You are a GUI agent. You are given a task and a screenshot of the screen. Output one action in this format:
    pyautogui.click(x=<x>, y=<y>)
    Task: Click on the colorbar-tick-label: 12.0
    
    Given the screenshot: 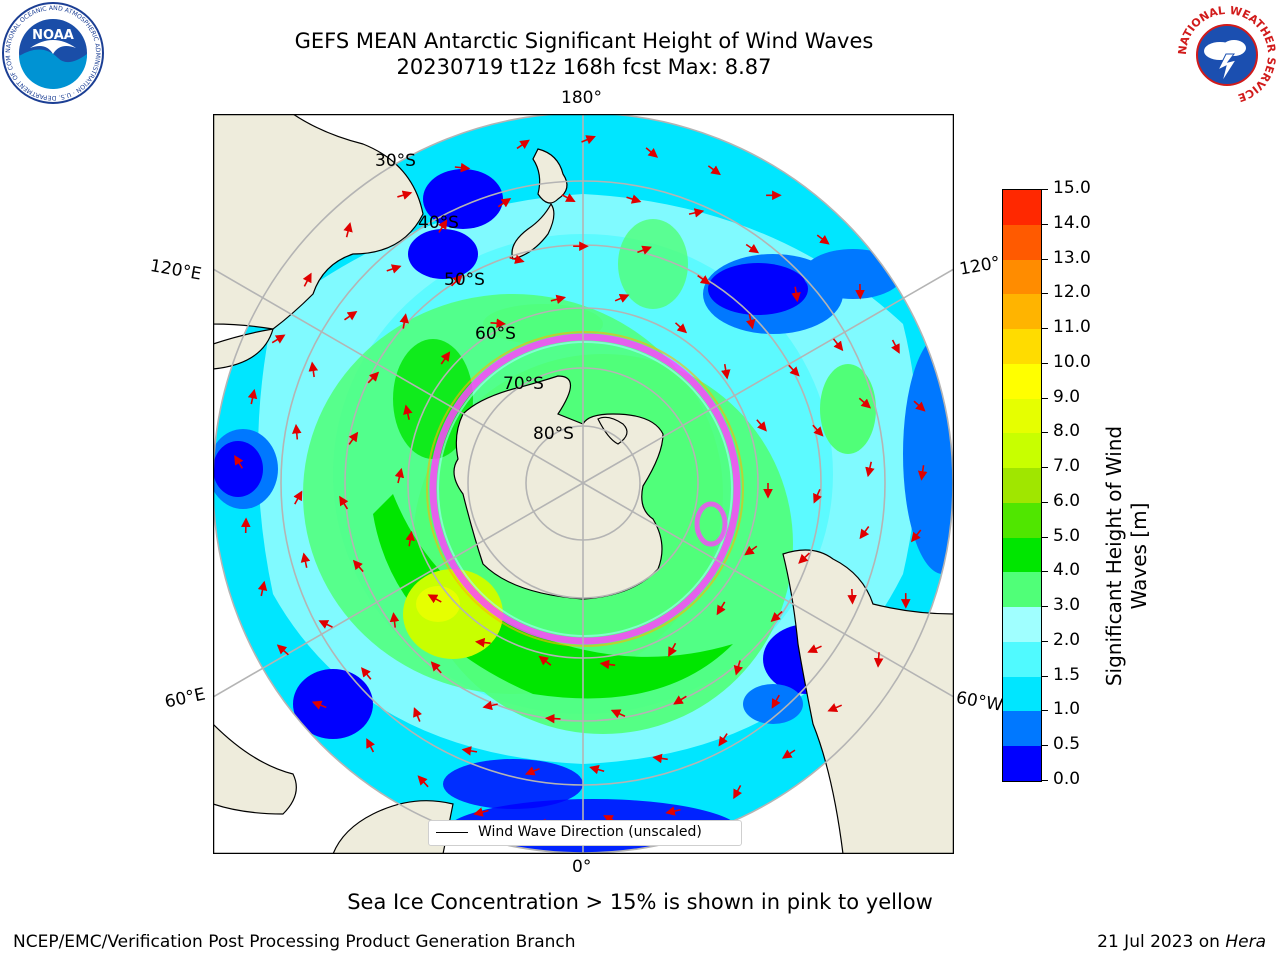 What is the action you would take?
    pyautogui.click(x=1072, y=292)
    